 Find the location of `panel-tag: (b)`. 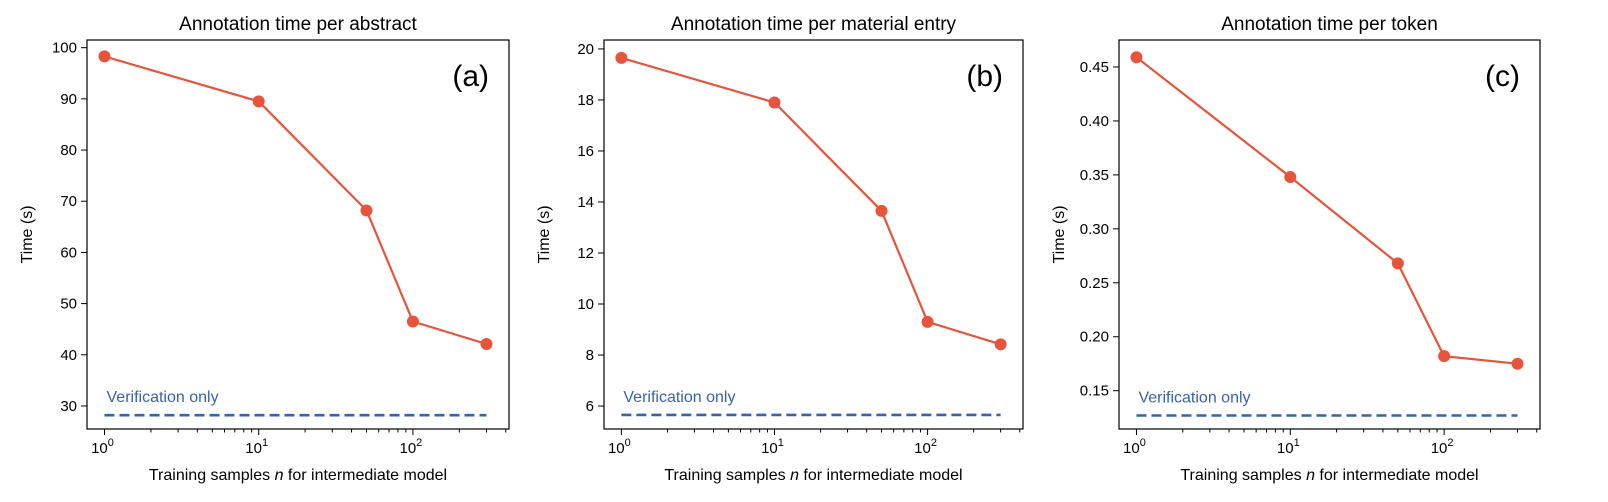

panel-tag: (b) is located at coordinates (984, 76).